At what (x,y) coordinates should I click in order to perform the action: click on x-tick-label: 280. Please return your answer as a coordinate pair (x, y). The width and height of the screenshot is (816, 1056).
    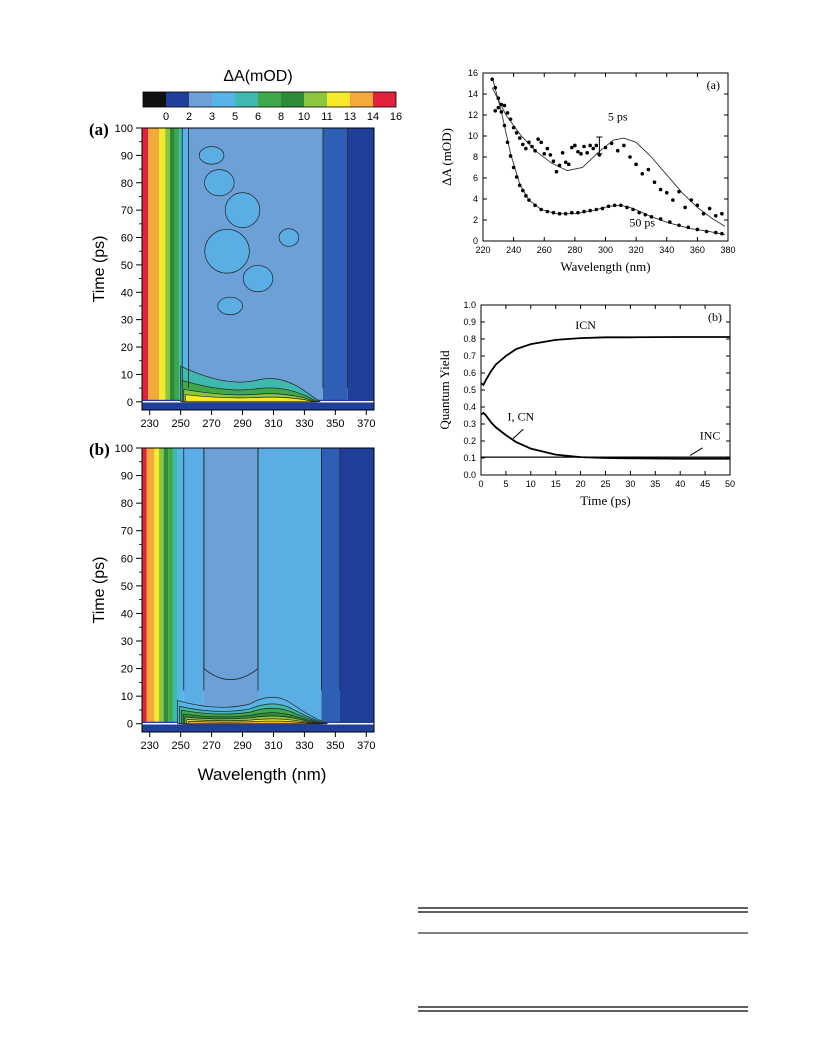
    Looking at the image, I should click on (574, 250).